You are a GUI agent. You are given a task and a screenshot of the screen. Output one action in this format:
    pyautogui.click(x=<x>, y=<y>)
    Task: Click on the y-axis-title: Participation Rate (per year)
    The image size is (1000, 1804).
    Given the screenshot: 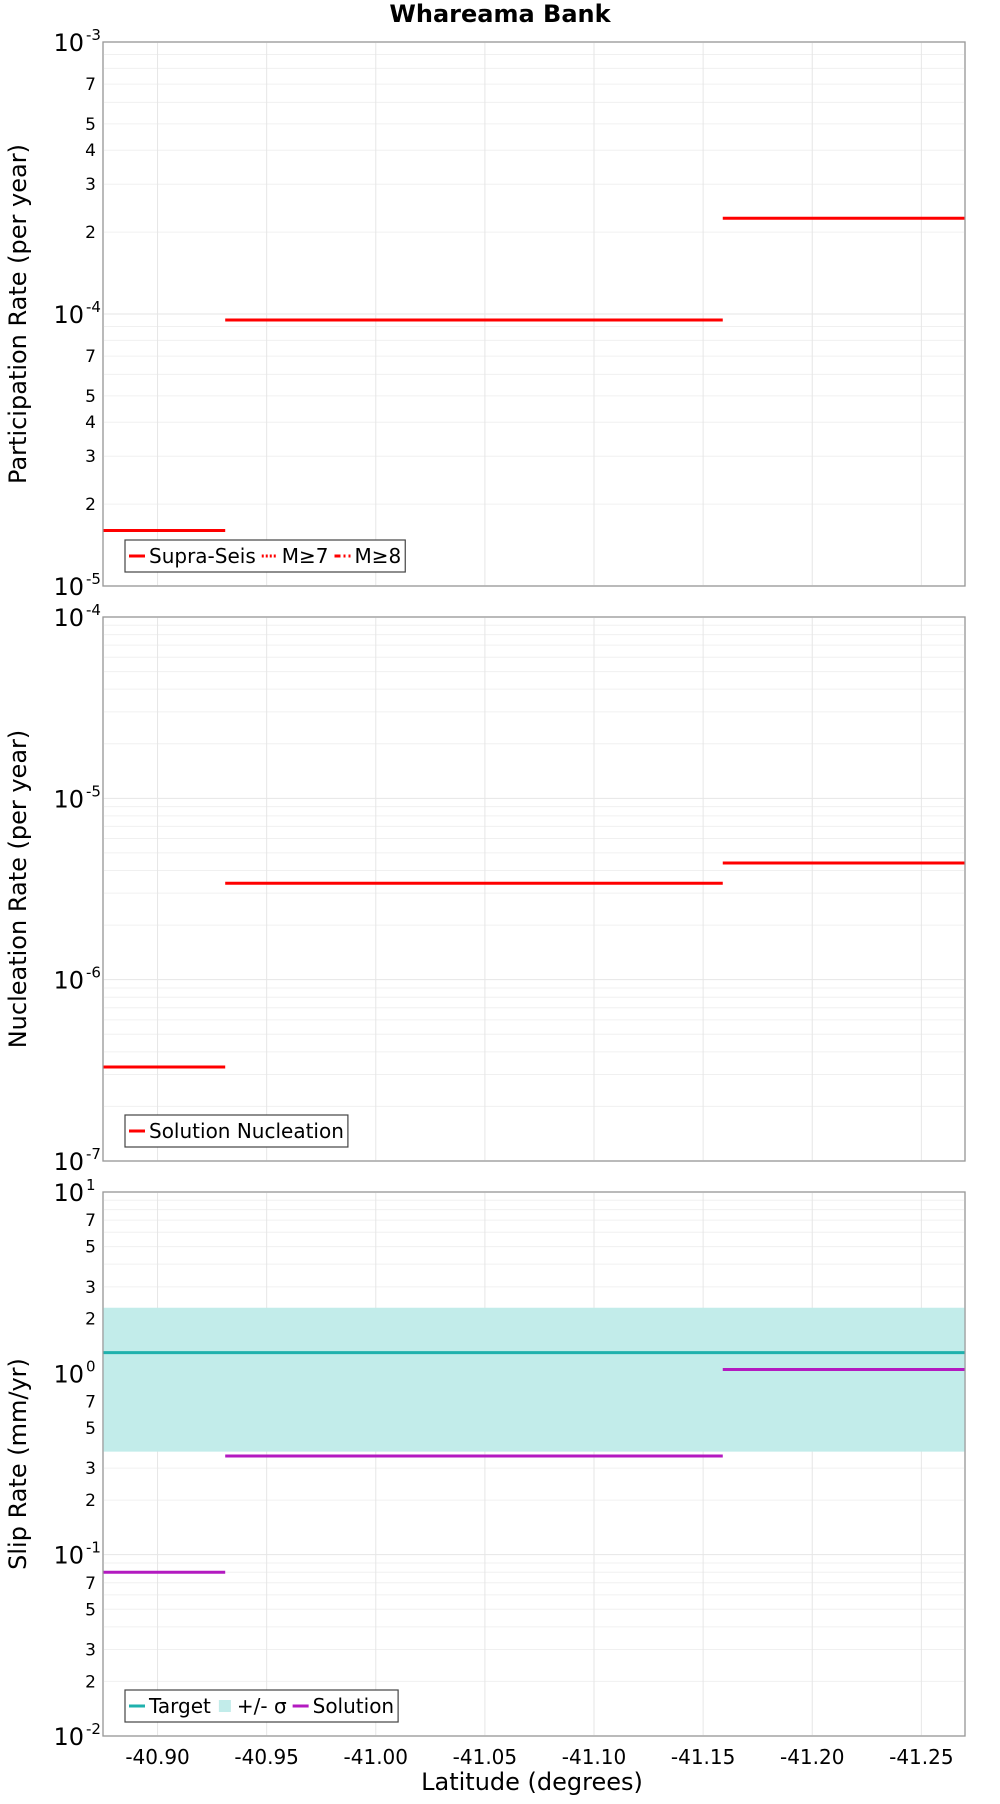 What is the action you would take?
    pyautogui.click(x=18, y=314)
    